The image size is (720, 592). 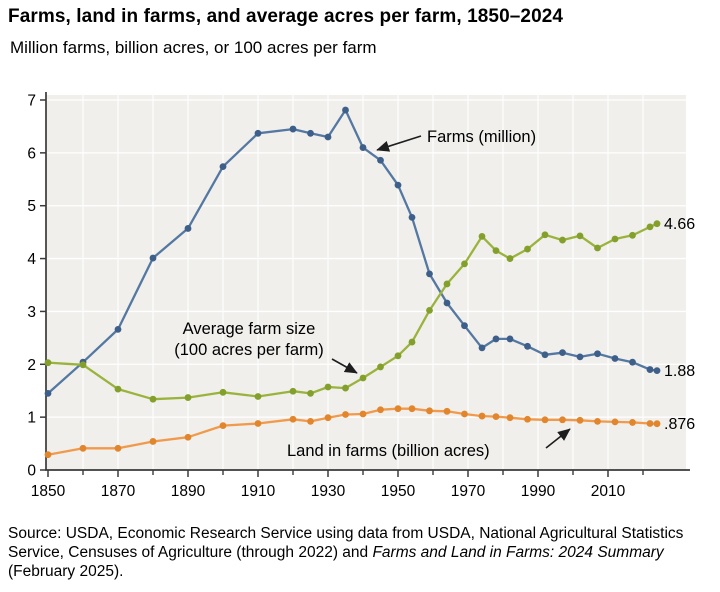 What do you see at coordinates (344, 366) in the screenshot?
I see `avg-size-annotation-arrow` at bounding box center [344, 366].